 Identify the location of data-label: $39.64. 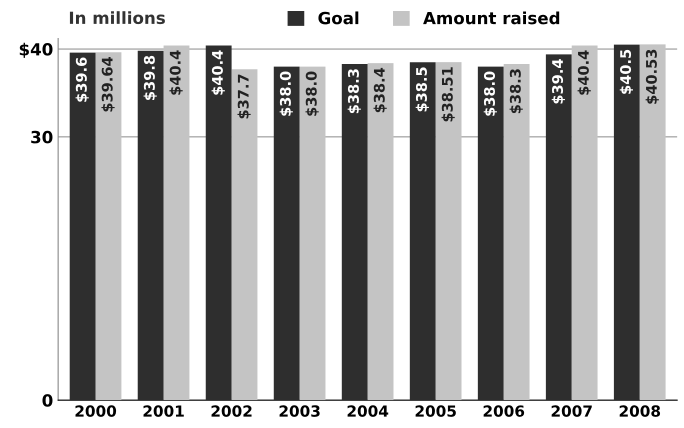
(108, 84).